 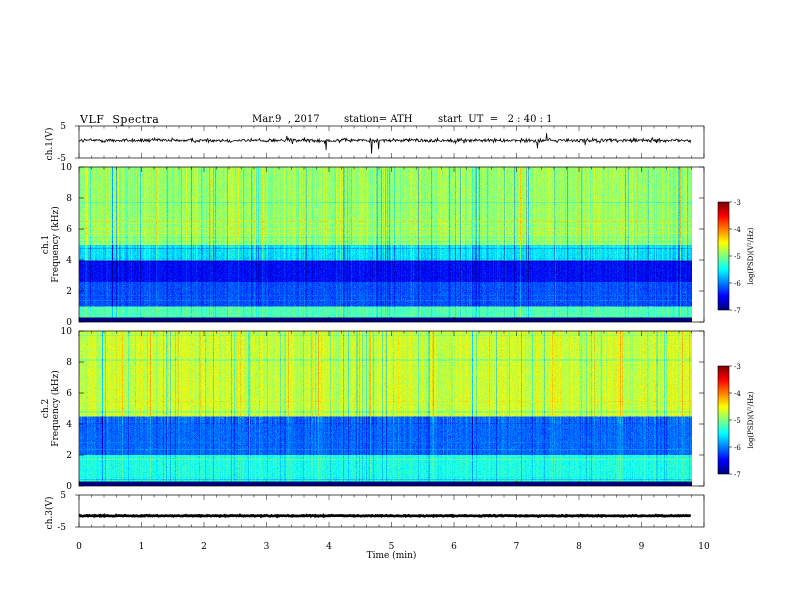 What do you see at coordinates (751, 255) in the screenshot?
I see `ch1-spectrogram-colorbar-label: log(PSD)(V²/Hz)` at bounding box center [751, 255].